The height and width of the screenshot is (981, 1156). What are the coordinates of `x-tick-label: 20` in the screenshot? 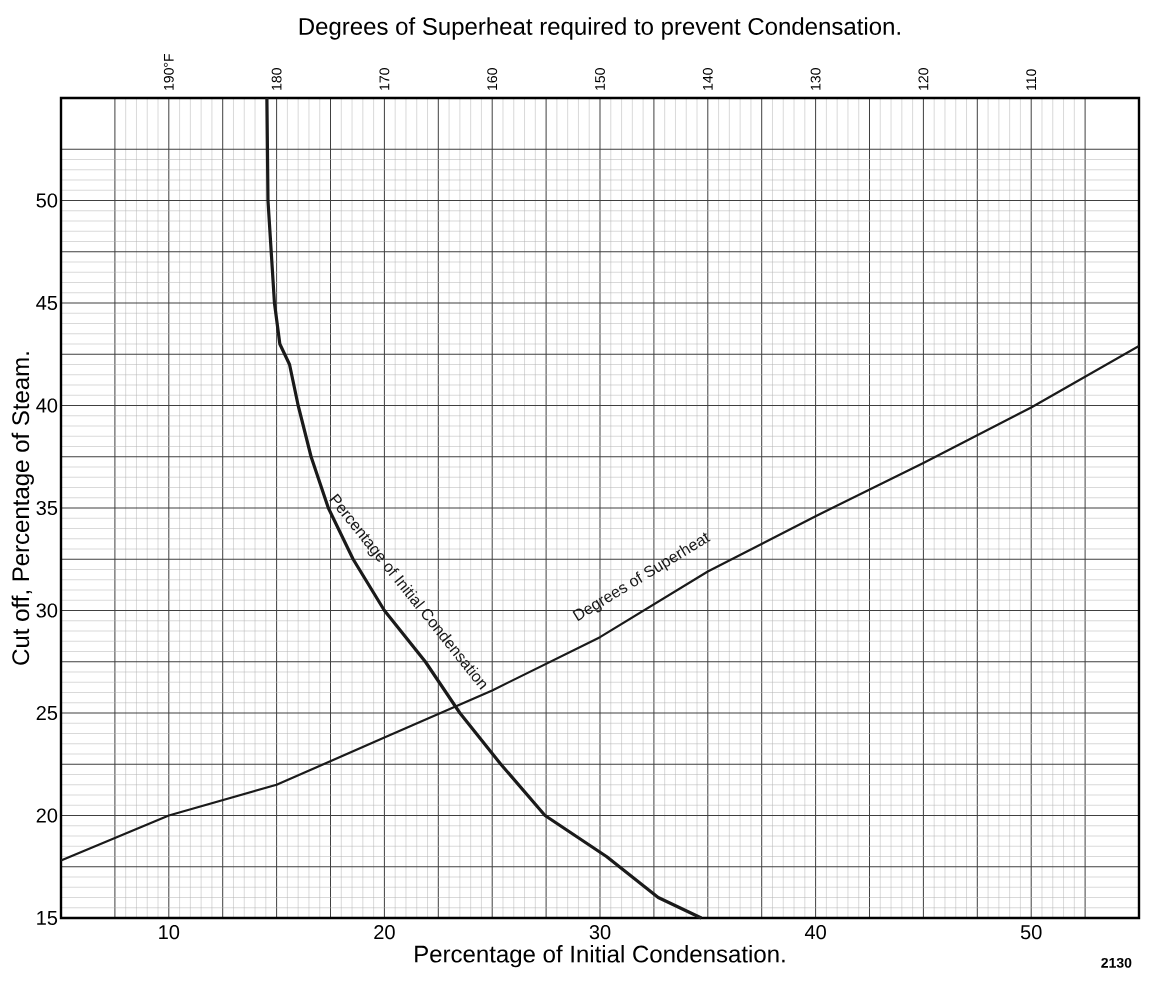 It's located at (384, 932).